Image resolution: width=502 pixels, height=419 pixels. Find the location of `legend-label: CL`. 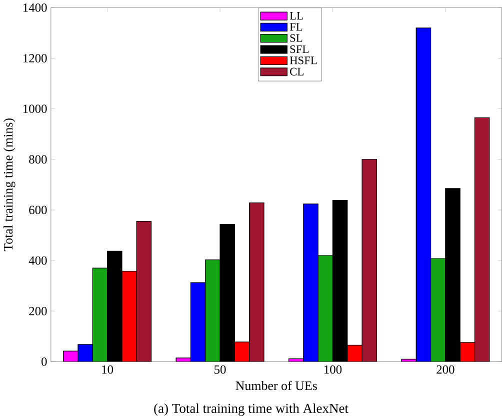

legend-label: CL is located at coordinates (297, 72).